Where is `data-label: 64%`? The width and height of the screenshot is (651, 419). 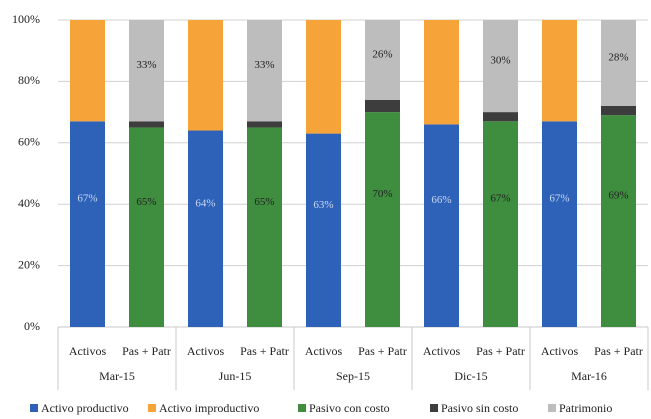
data-label: 64% is located at coordinates (205, 203).